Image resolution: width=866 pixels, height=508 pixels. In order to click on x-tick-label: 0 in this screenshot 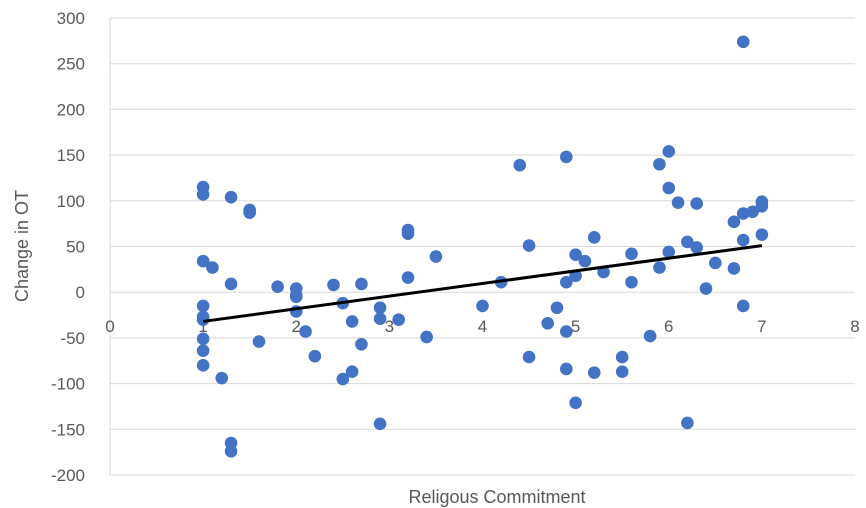, I will do `click(109, 326)`.